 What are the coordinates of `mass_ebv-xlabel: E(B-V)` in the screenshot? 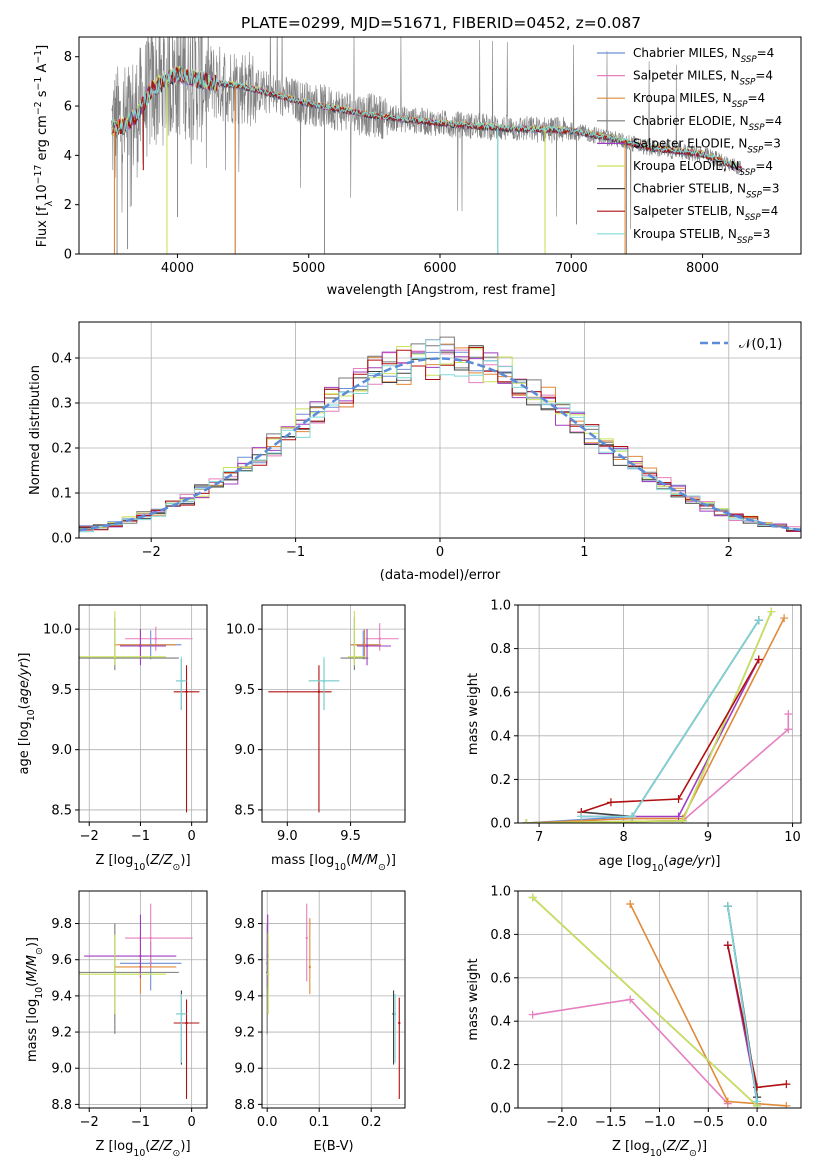 It's located at (333, 1146).